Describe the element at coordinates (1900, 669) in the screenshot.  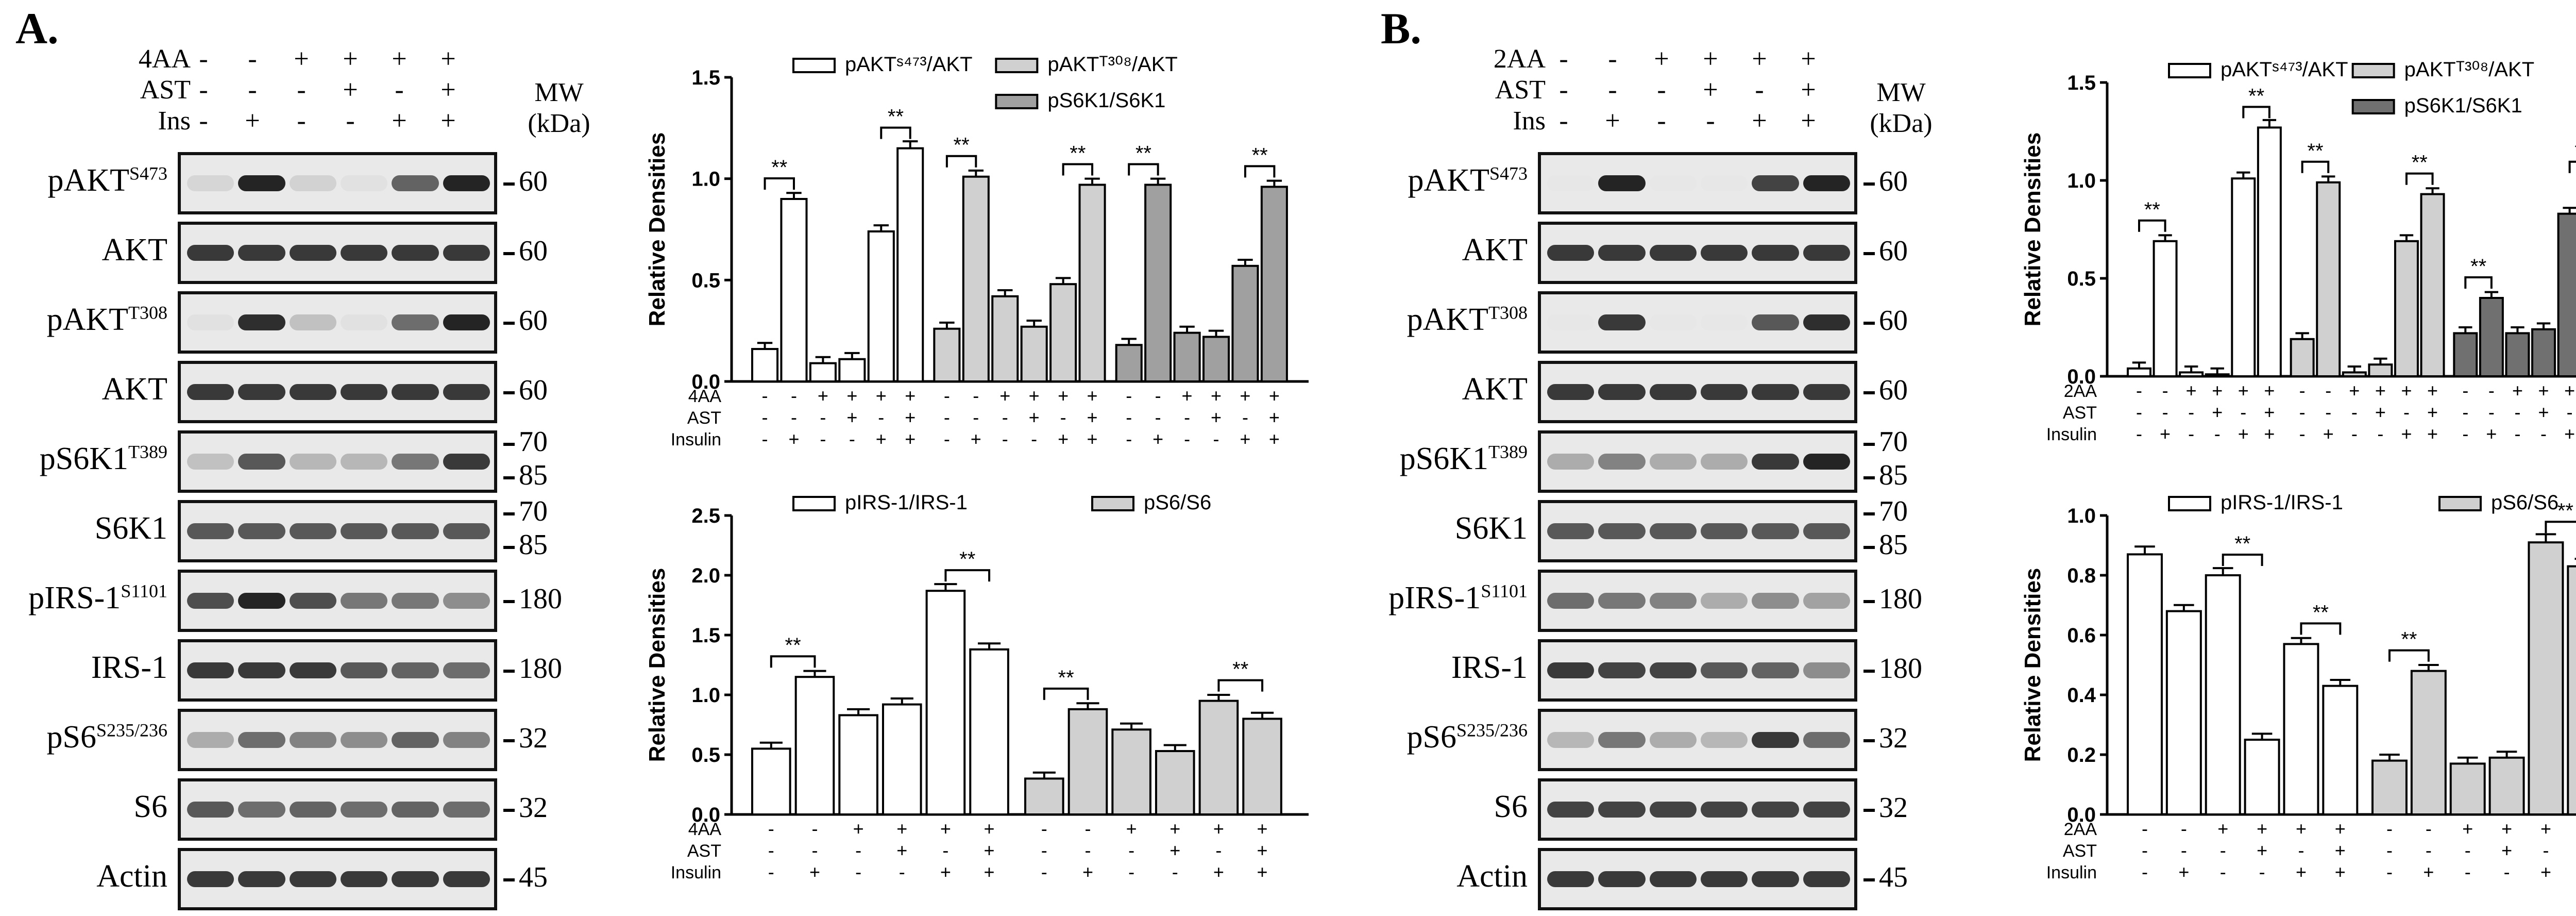
I see `mw-value: 180` at that location.